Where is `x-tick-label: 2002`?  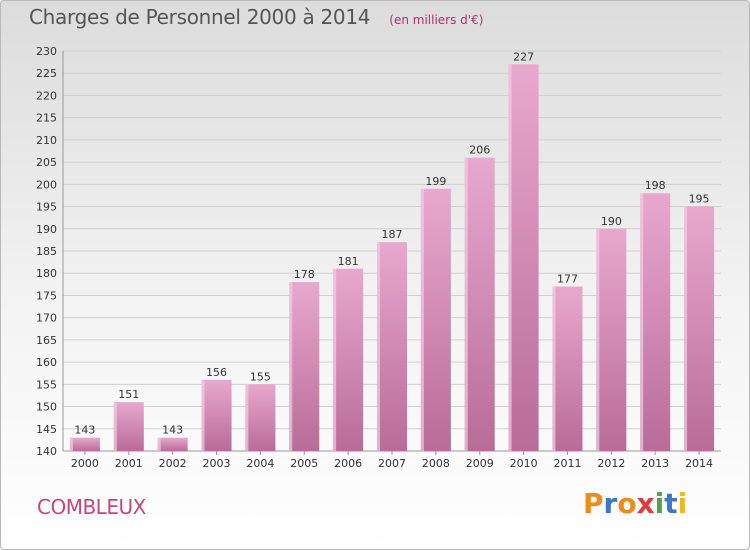 x-tick-label: 2002 is located at coordinates (173, 463).